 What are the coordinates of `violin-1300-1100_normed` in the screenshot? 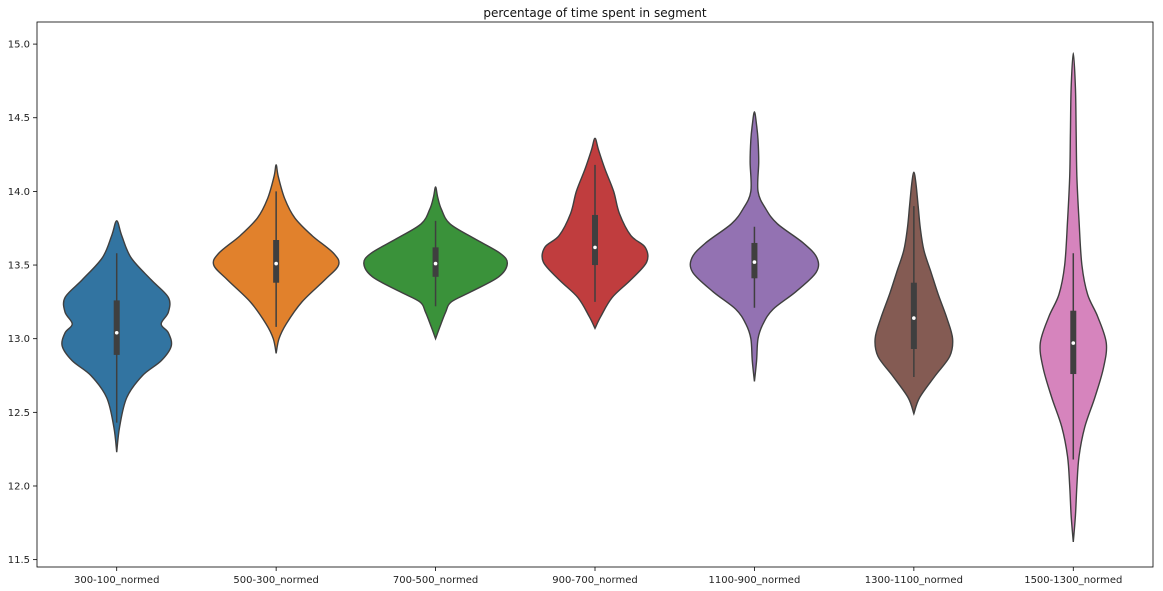 It's located at (914, 293).